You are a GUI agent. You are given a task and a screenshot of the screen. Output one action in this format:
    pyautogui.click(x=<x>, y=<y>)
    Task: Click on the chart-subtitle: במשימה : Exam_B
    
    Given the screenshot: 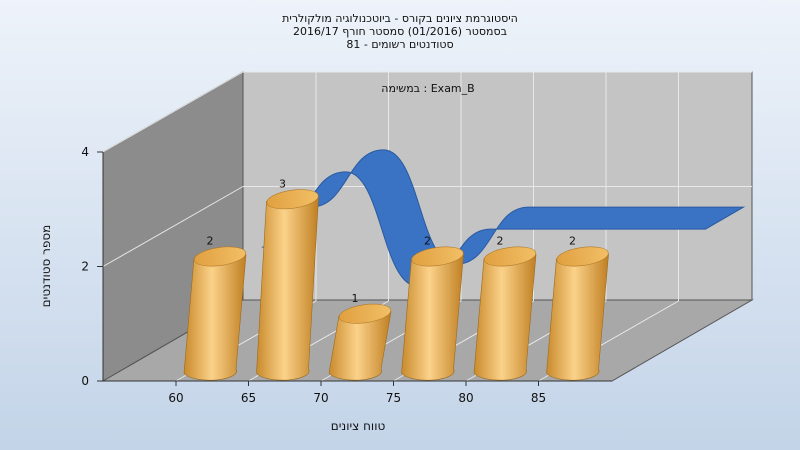 What is the action you would take?
    pyautogui.click(x=427, y=88)
    